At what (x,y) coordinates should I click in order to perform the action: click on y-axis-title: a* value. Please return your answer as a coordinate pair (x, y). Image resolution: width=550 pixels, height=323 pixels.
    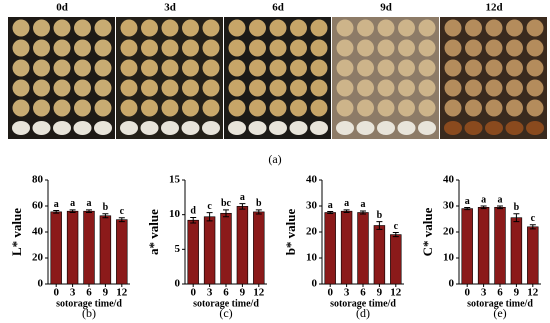
    Looking at the image, I should click on (153, 232).